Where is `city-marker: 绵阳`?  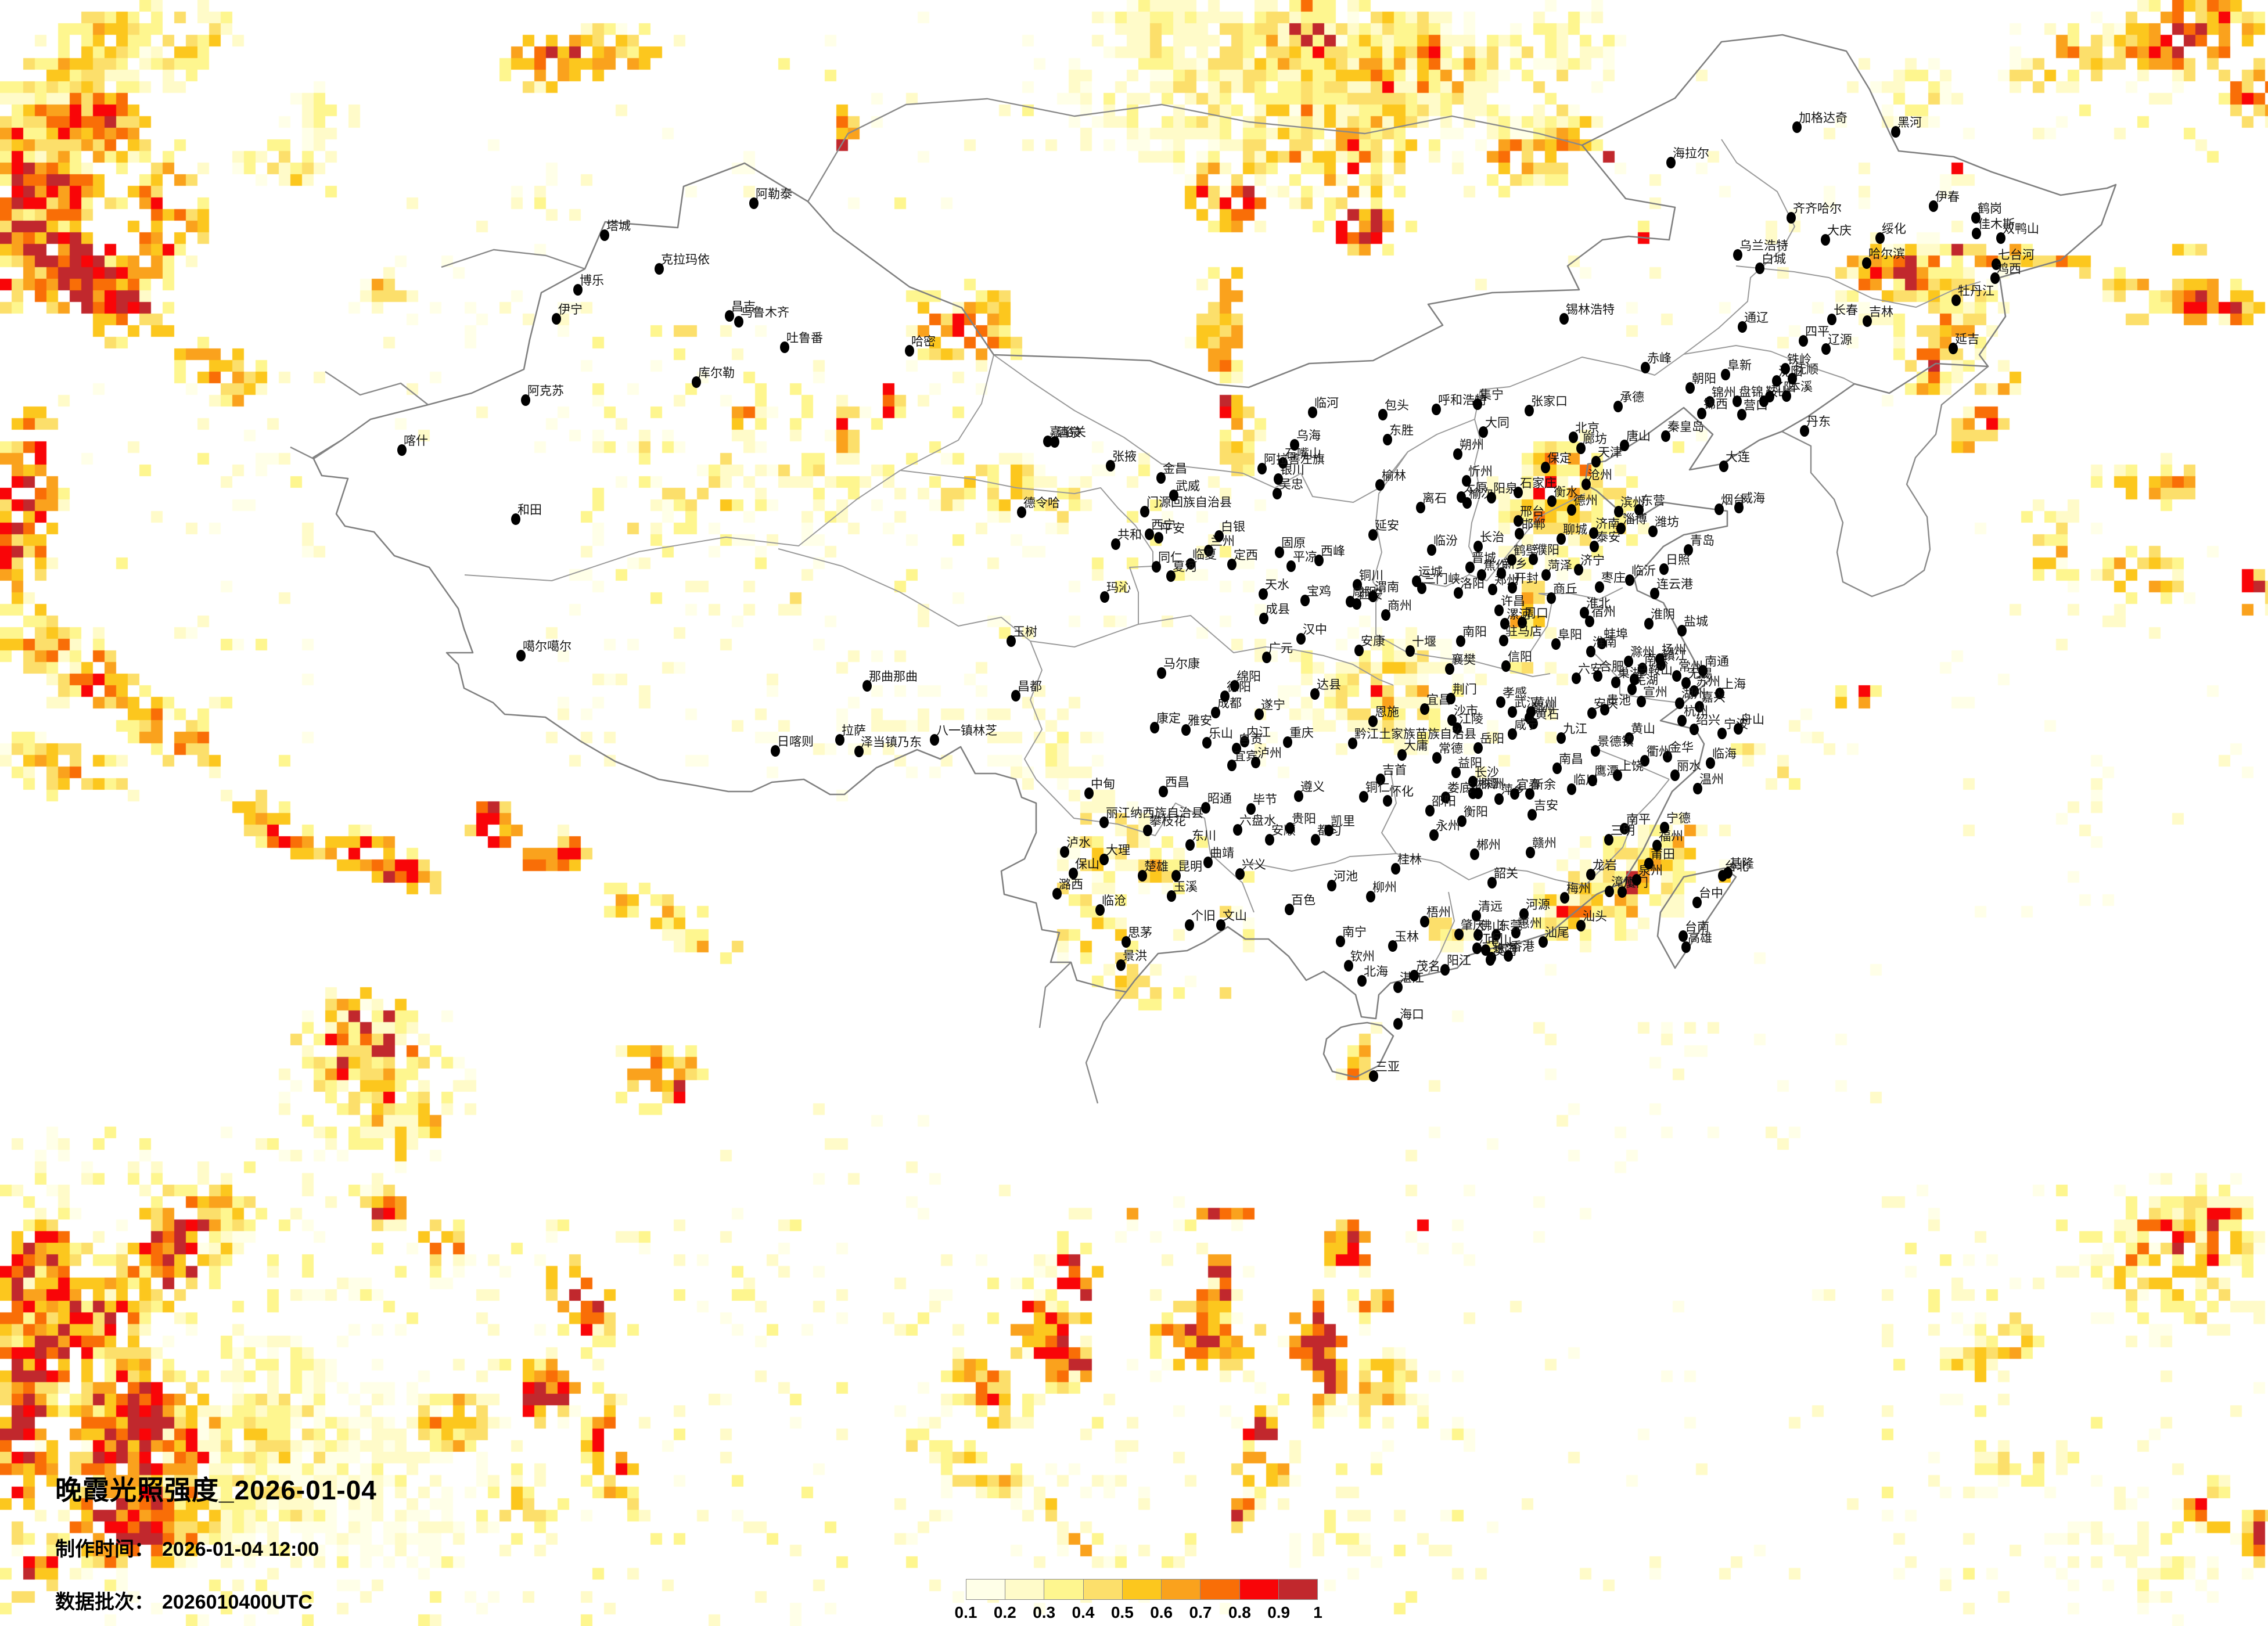 city-marker: 绵阳 is located at coordinates (1245, 681).